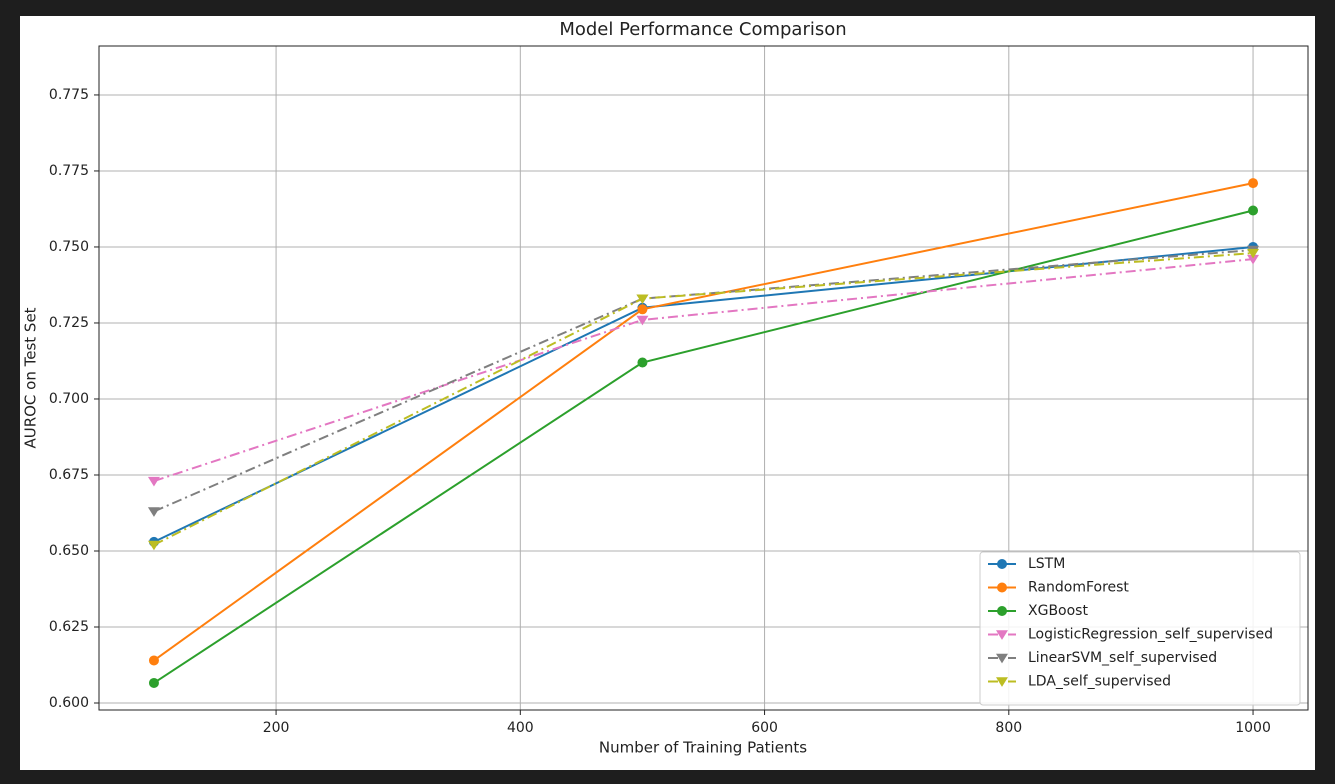  What do you see at coordinates (69, 551) in the screenshot?
I see `y-tick-label: 0.650` at bounding box center [69, 551].